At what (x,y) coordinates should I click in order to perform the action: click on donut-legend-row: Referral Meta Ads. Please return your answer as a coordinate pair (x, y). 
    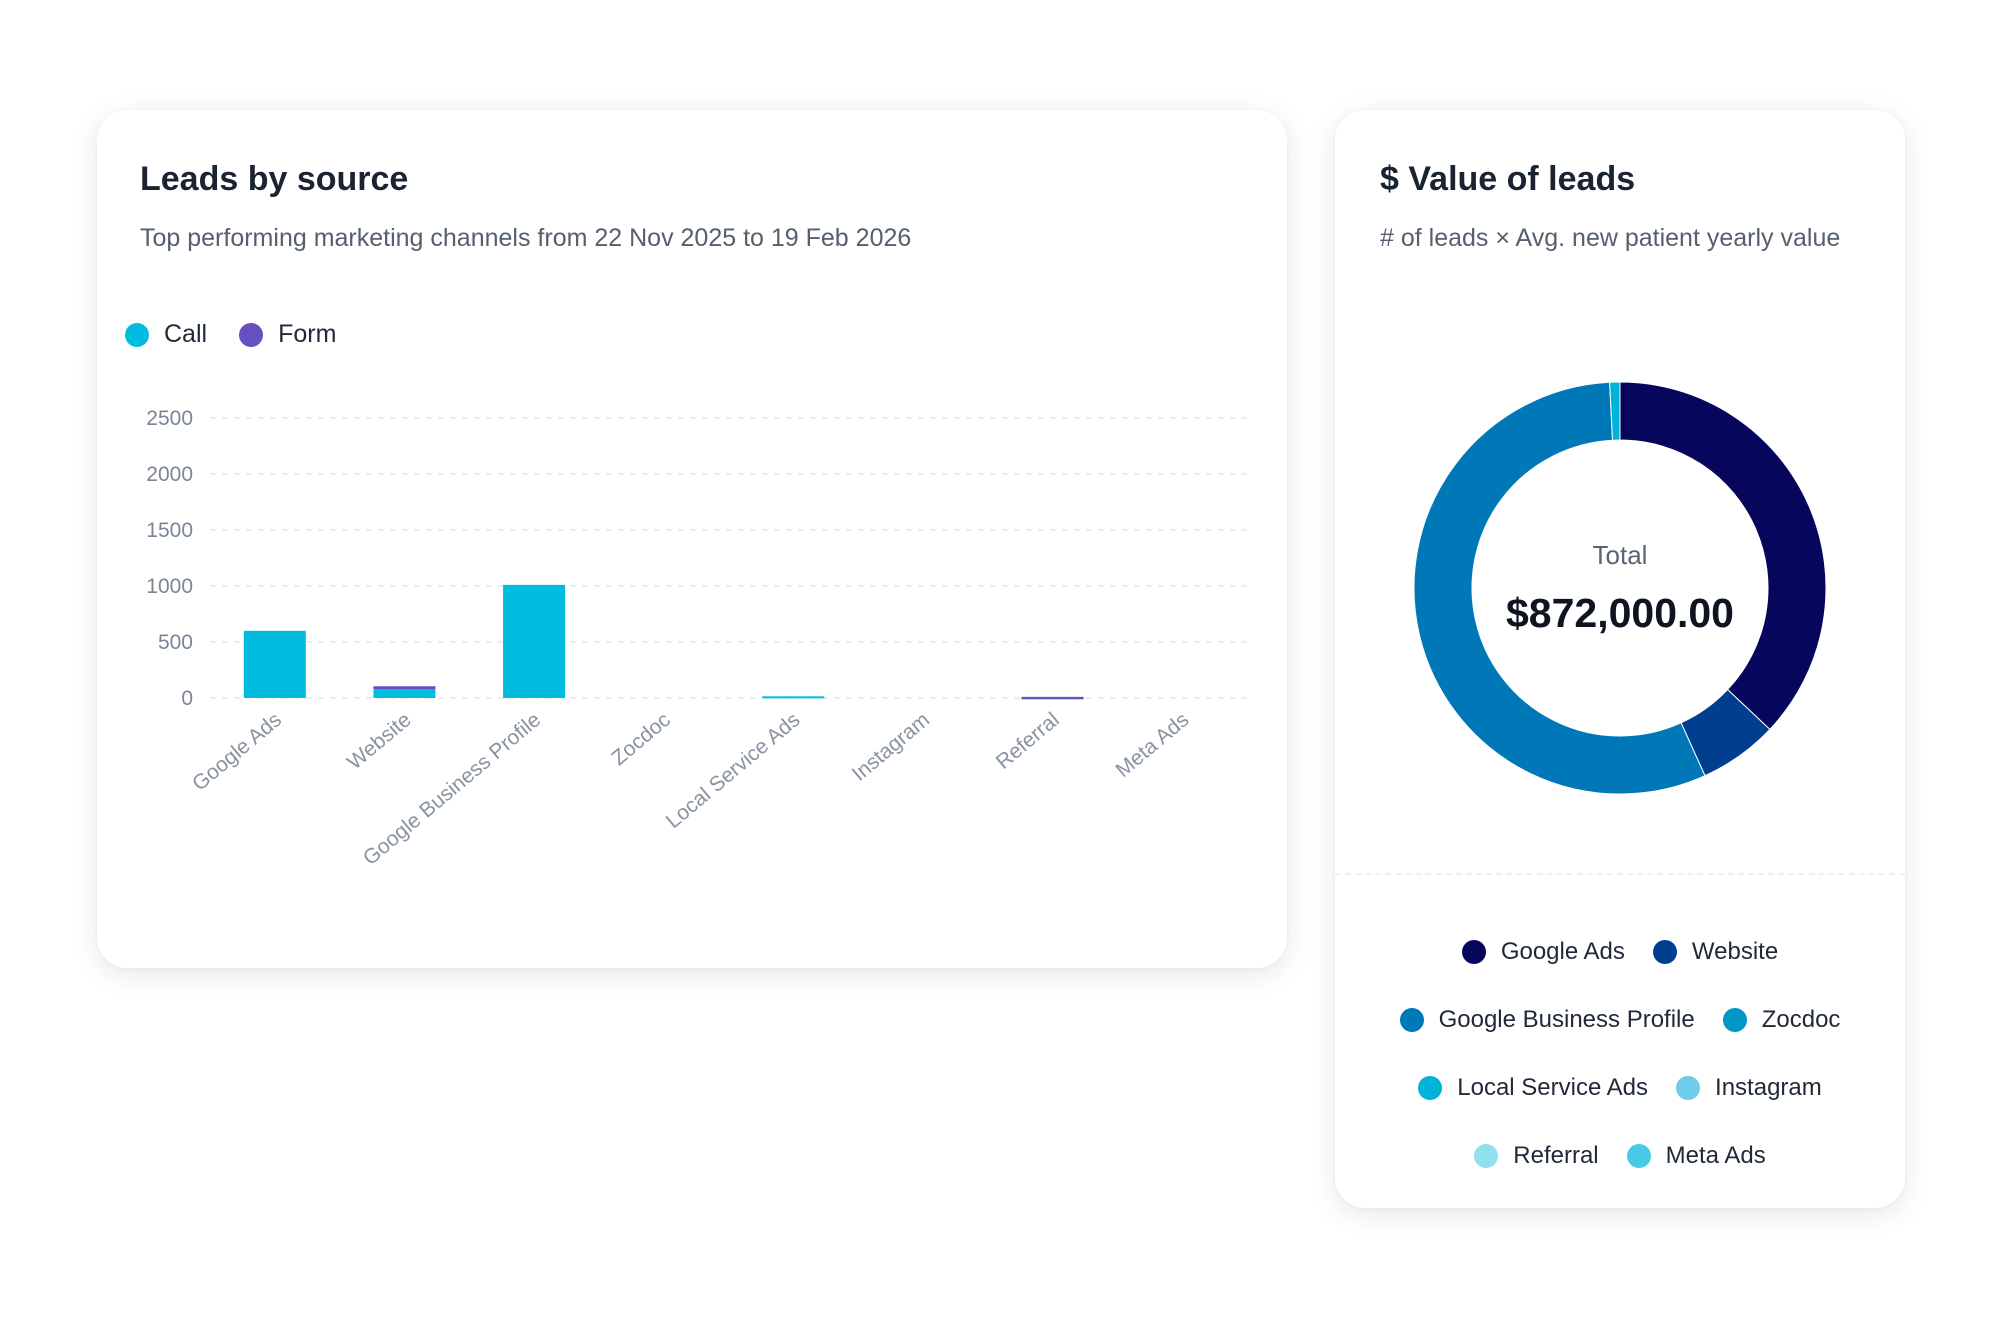
    Looking at the image, I should click on (1620, 1156).